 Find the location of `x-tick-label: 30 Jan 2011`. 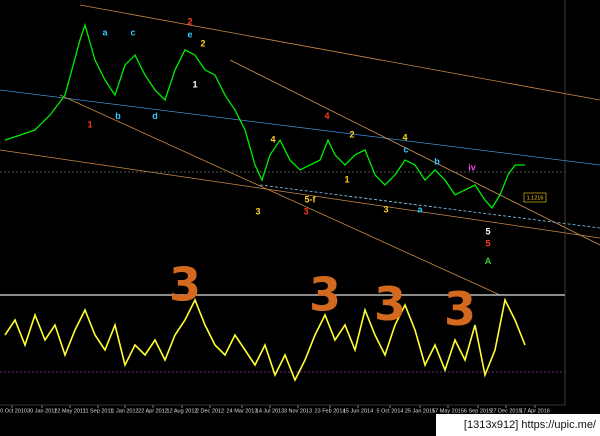

x-tick-label: 30 Jan 2011 is located at coordinates (42, 411).